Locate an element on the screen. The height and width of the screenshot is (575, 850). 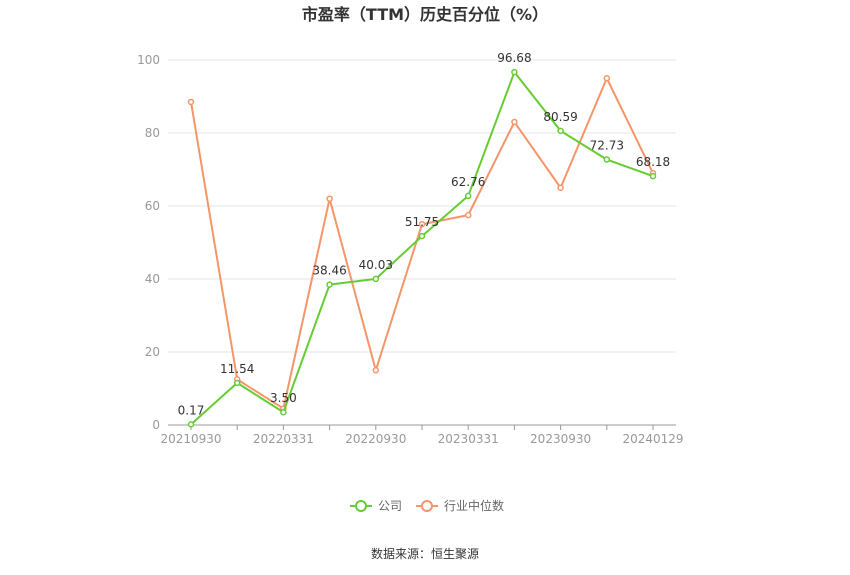
x-tick-label: 20220930 is located at coordinates (375, 439).